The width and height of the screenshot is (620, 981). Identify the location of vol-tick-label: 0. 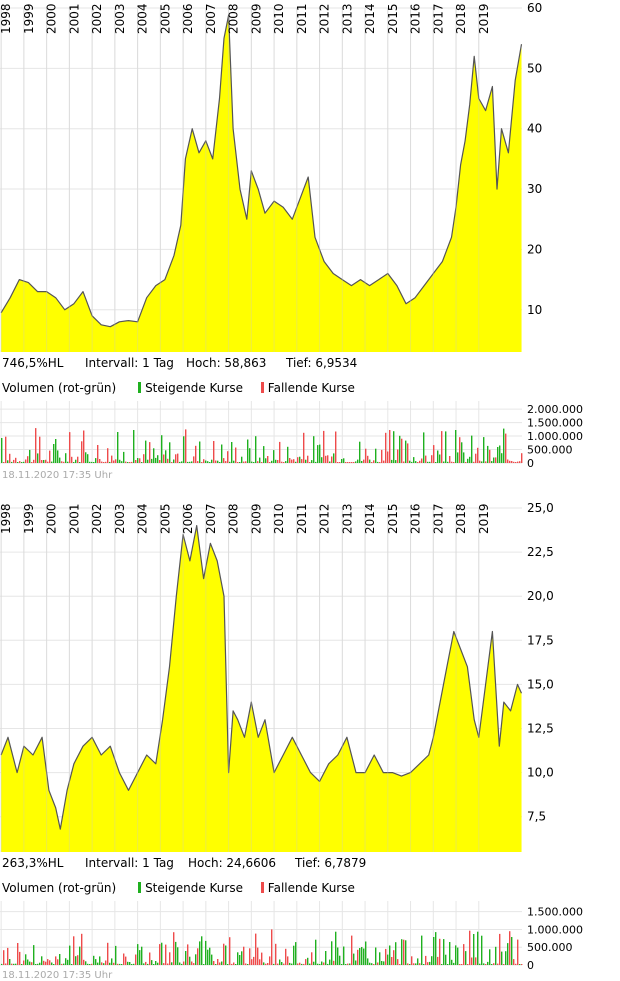
(530, 964).